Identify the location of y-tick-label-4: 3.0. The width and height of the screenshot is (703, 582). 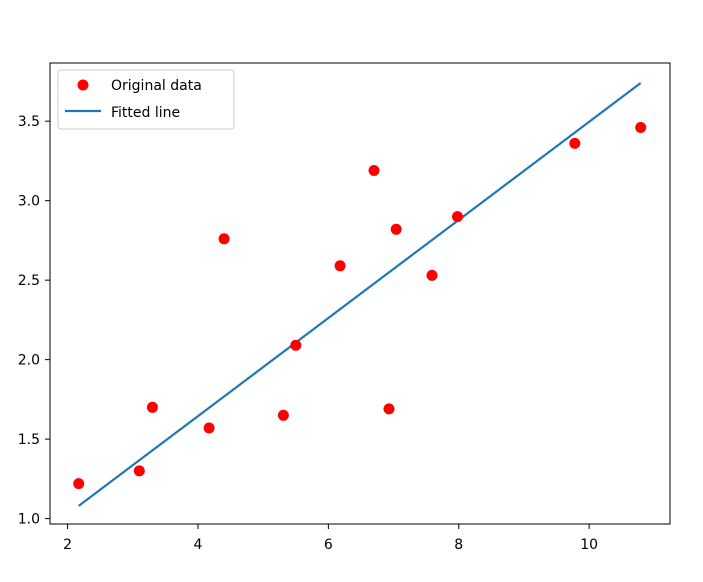
(29, 202).